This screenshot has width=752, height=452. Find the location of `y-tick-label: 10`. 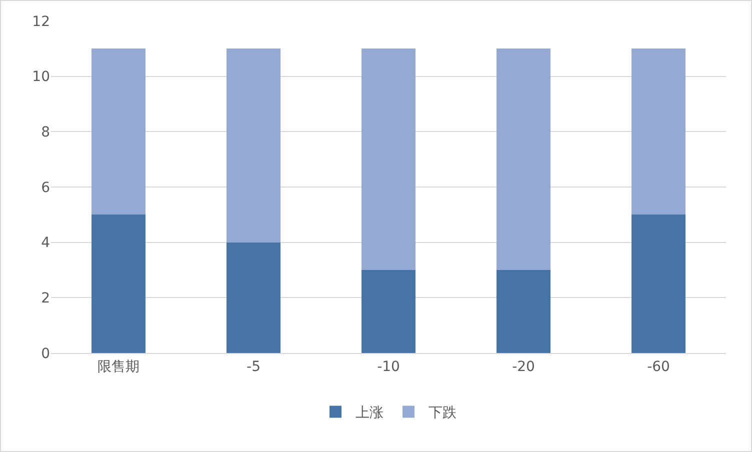

y-tick-label: 10 is located at coordinates (41, 77).